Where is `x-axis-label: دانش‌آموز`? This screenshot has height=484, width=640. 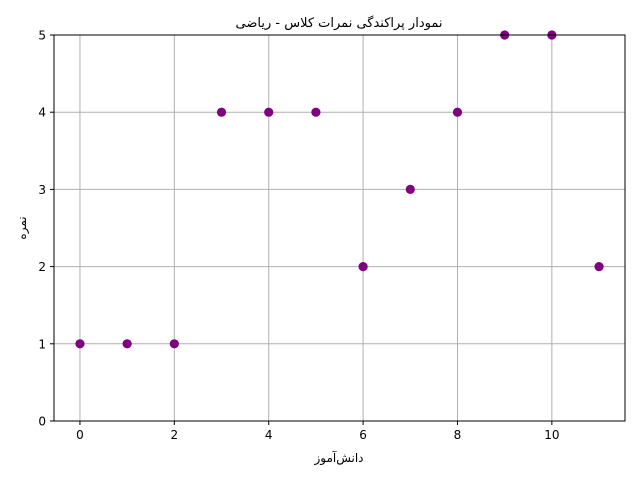 x-axis-label: دانش‌آموز is located at coordinates (338, 458).